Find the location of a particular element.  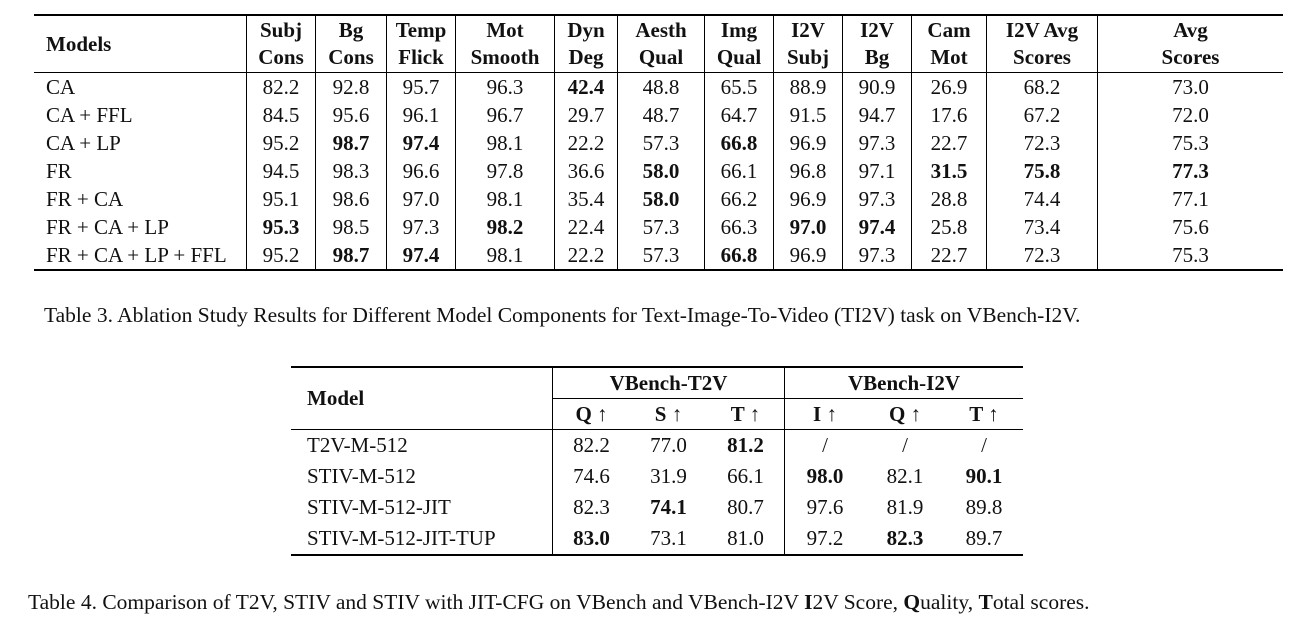

value-cell: 29.7 is located at coordinates (586, 115).